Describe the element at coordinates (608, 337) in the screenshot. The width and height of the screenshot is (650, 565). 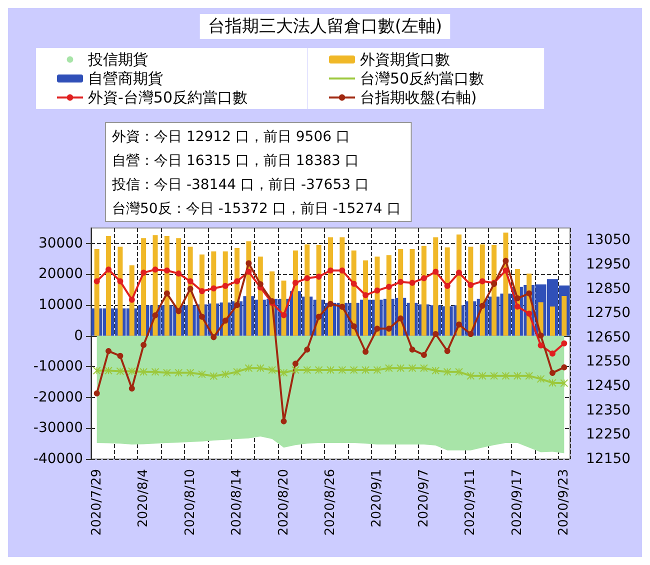
I see `y2-tick-label: 12650` at that location.